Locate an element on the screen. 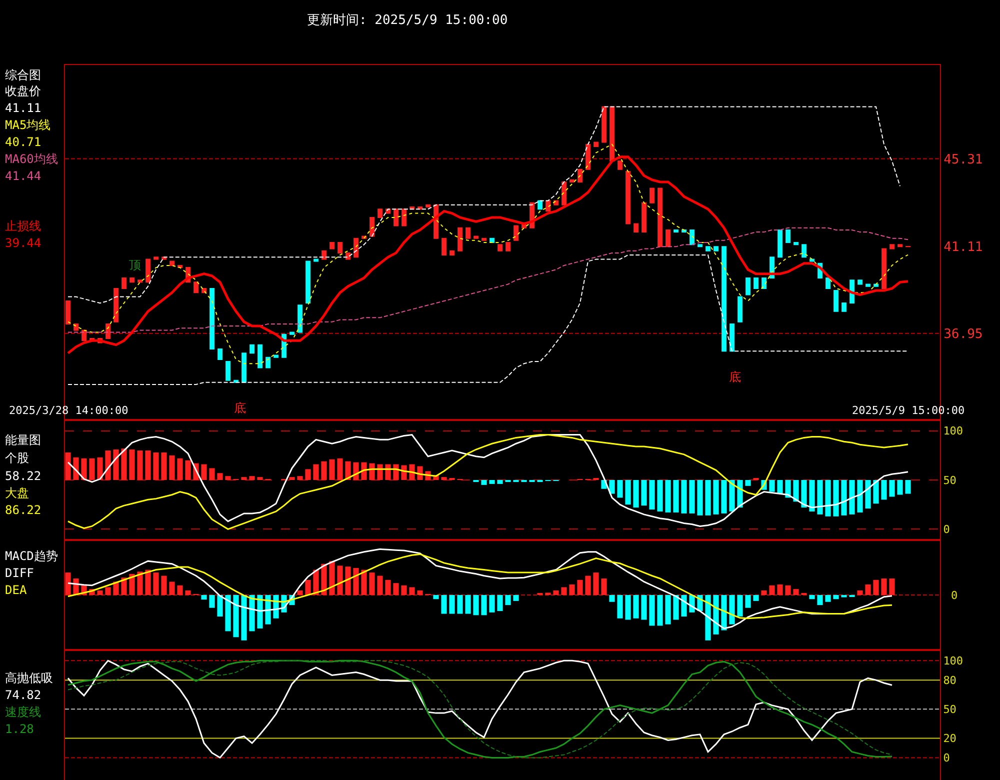  text: 止损线 is located at coordinates (23, 226).